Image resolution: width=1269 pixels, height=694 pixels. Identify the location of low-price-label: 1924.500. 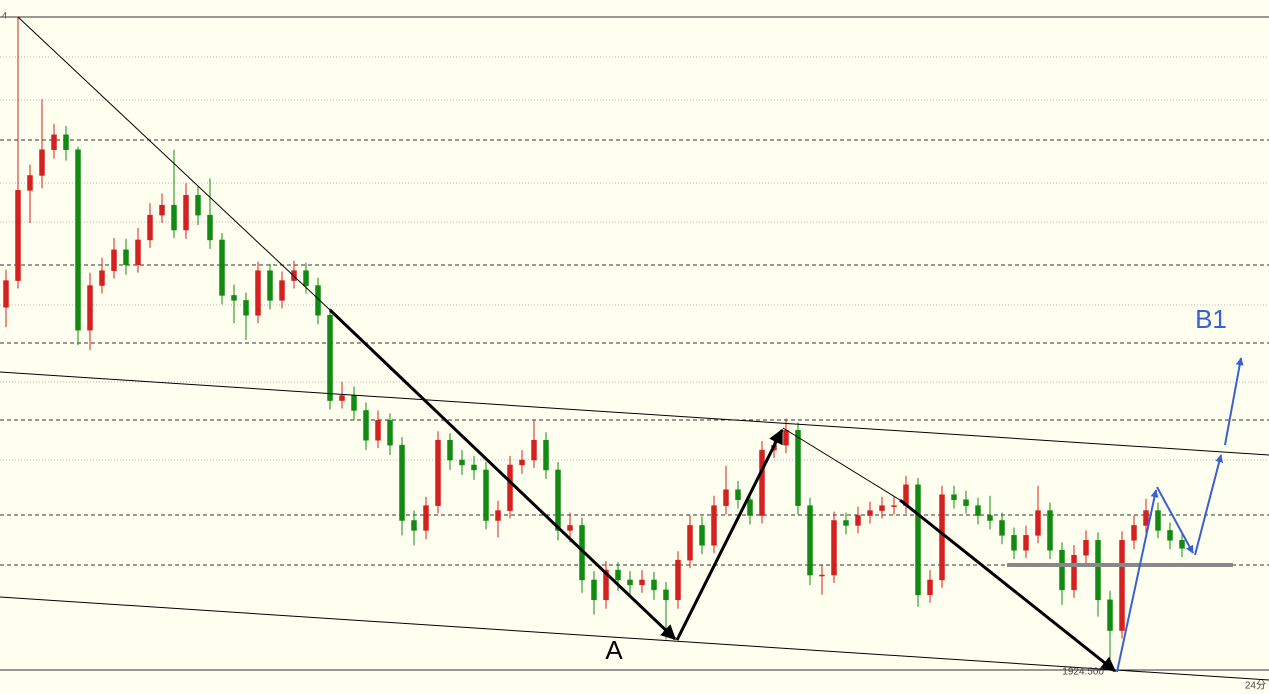
(1083, 672).